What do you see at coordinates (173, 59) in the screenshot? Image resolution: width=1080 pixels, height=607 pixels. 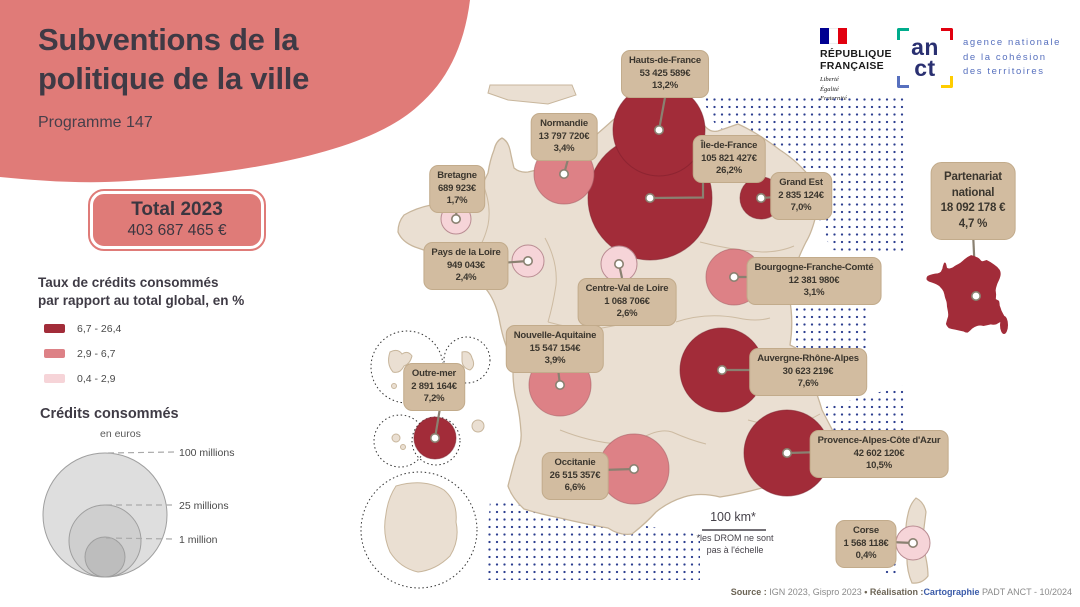 I see `page-title: Subventions de la politique de la ville` at bounding box center [173, 59].